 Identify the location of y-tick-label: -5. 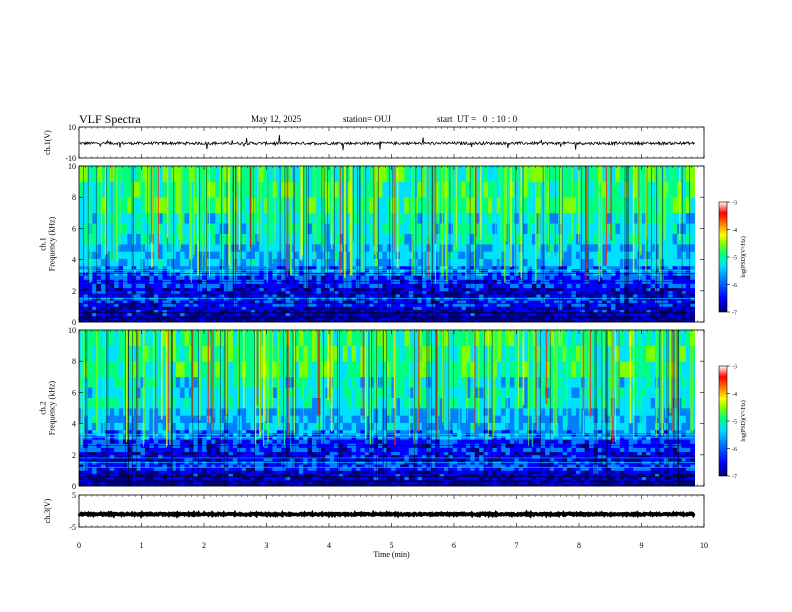
(72, 527).